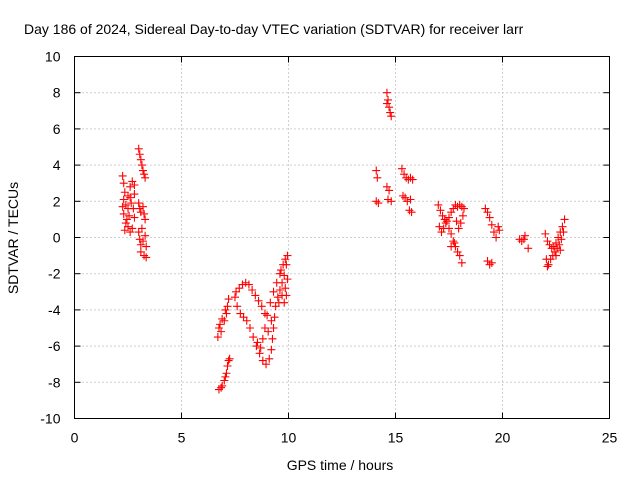  What do you see at coordinates (503, 438) in the screenshot?
I see `x-tick-label: 20` at bounding box center [503, 438].